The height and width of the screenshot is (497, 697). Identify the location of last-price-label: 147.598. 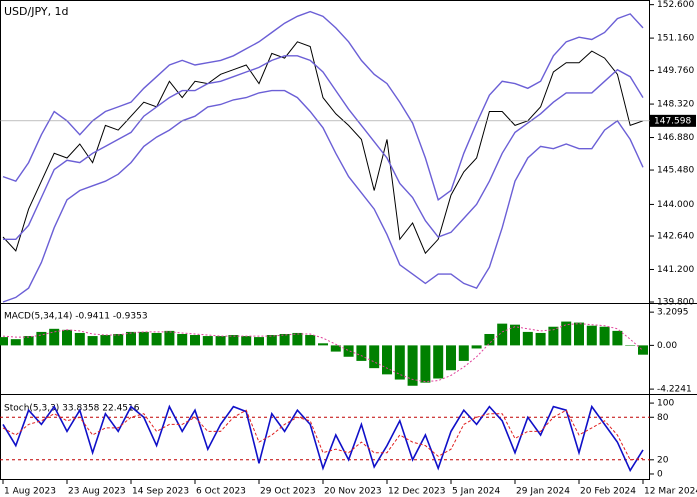
(672, 121).